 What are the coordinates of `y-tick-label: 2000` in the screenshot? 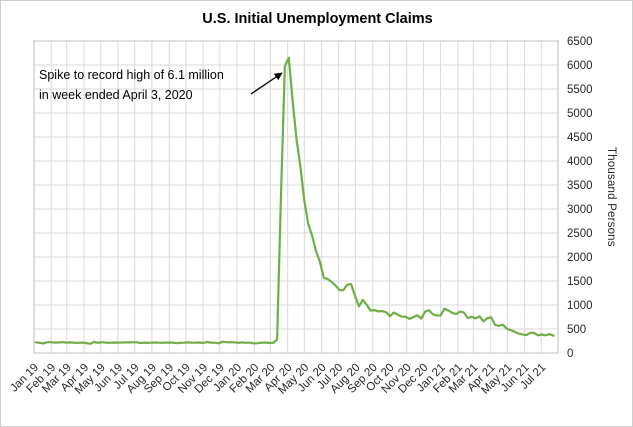 It's located at (580, 258).